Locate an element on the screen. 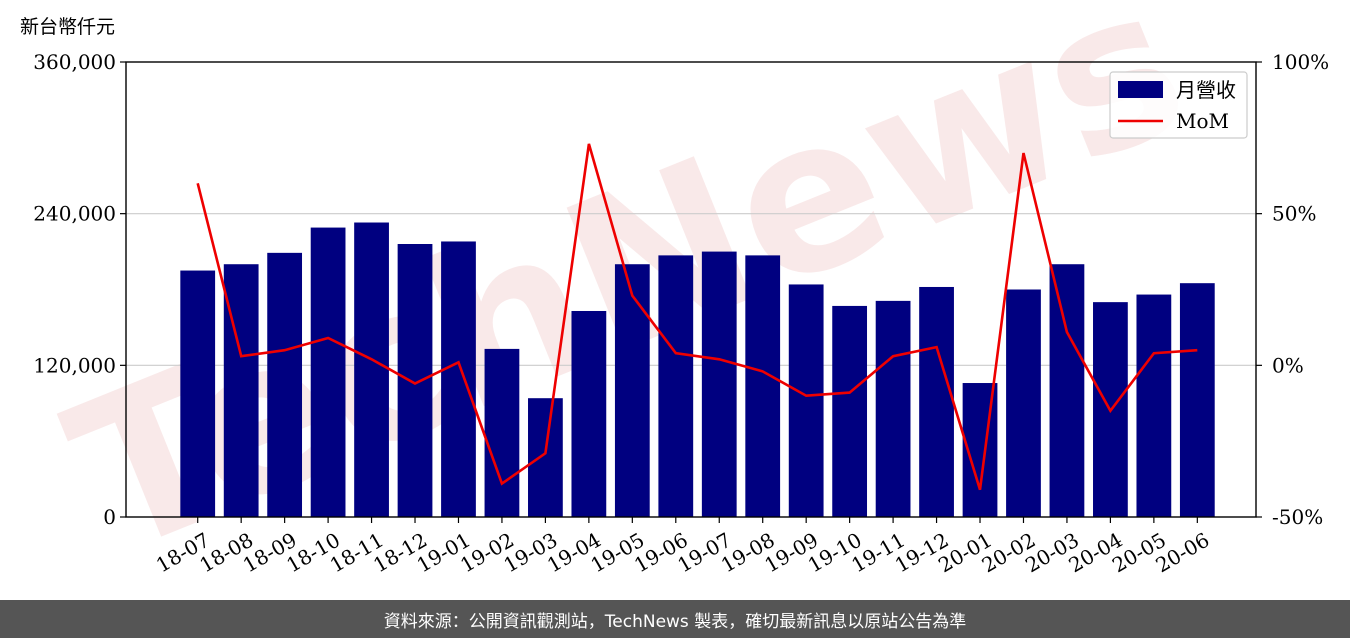 The height and width of the screenshot is (638, 1350). left-tick-label: 240,000 is located at coordinates (74, 214).